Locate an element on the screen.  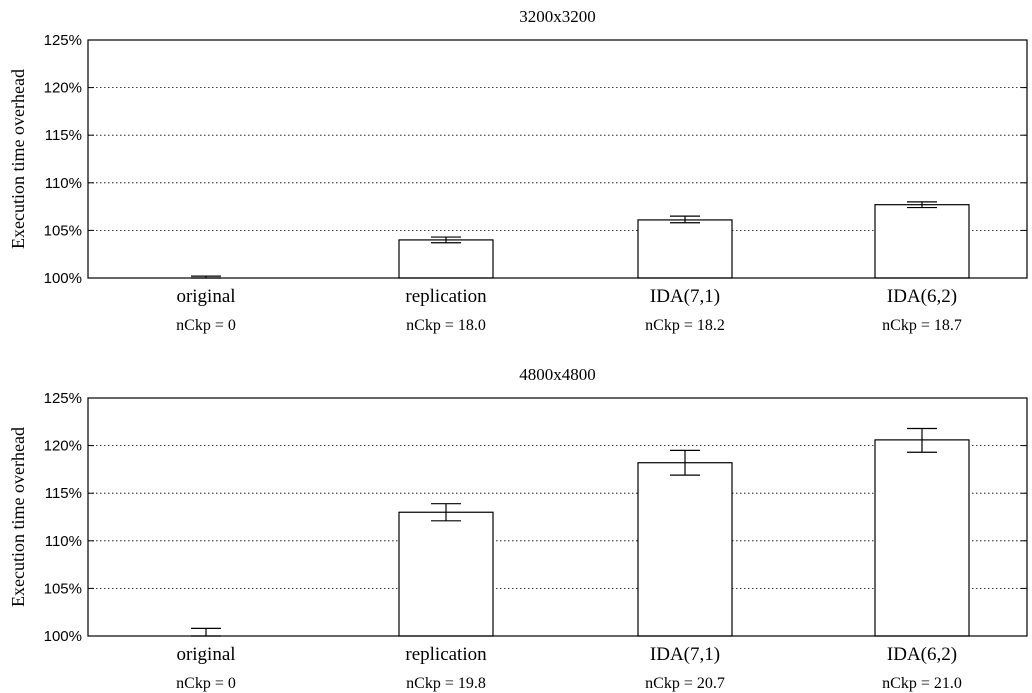
x-sublabel: nCkp = 20.7 is located at coordinates (685, 683).